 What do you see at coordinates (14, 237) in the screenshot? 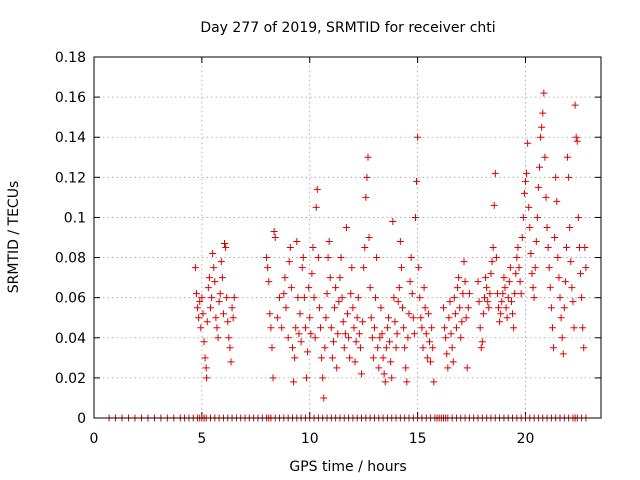
I see `y-axis-label: SRMTID / TECUs` at bounding box center [14, 237].